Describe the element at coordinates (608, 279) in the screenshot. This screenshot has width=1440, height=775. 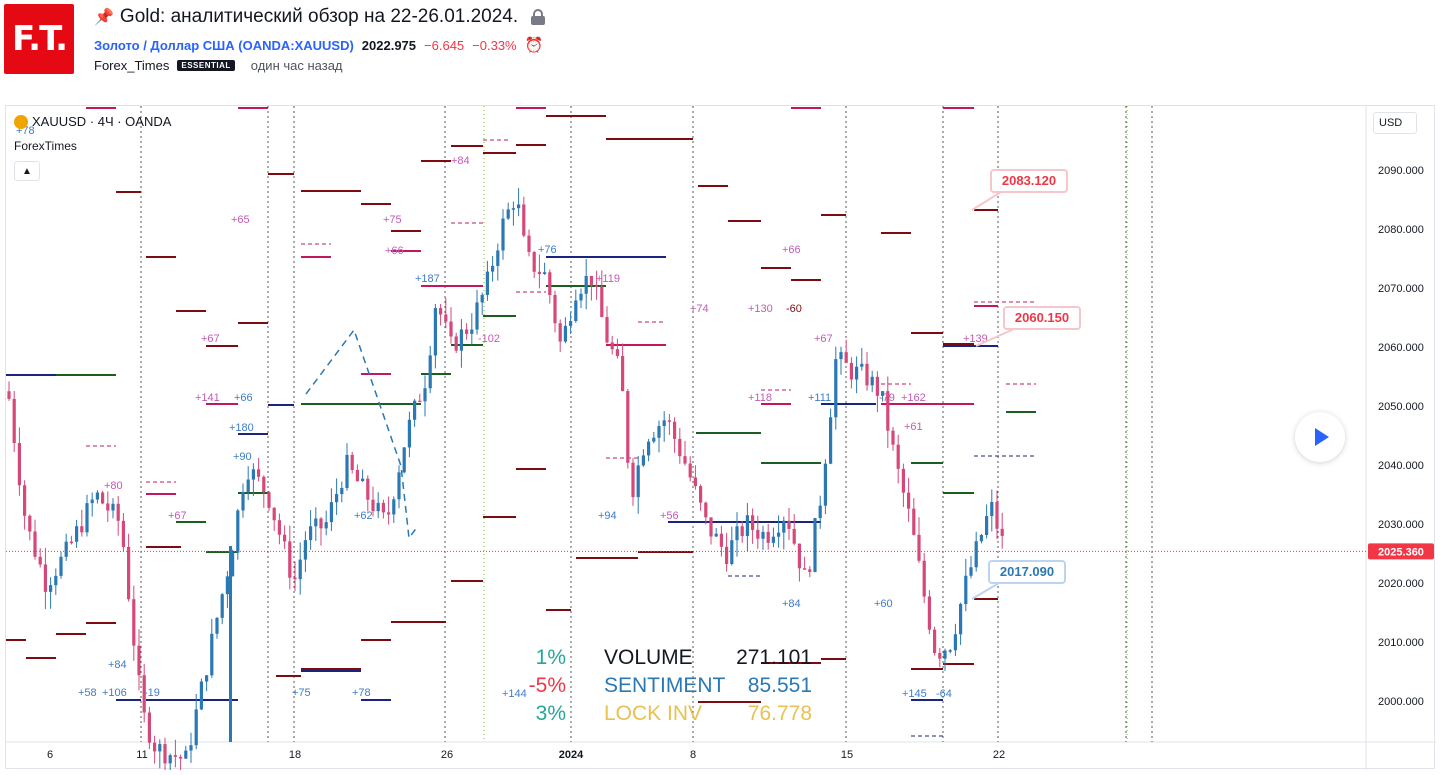
I see `level-annotation: +119` at that location.